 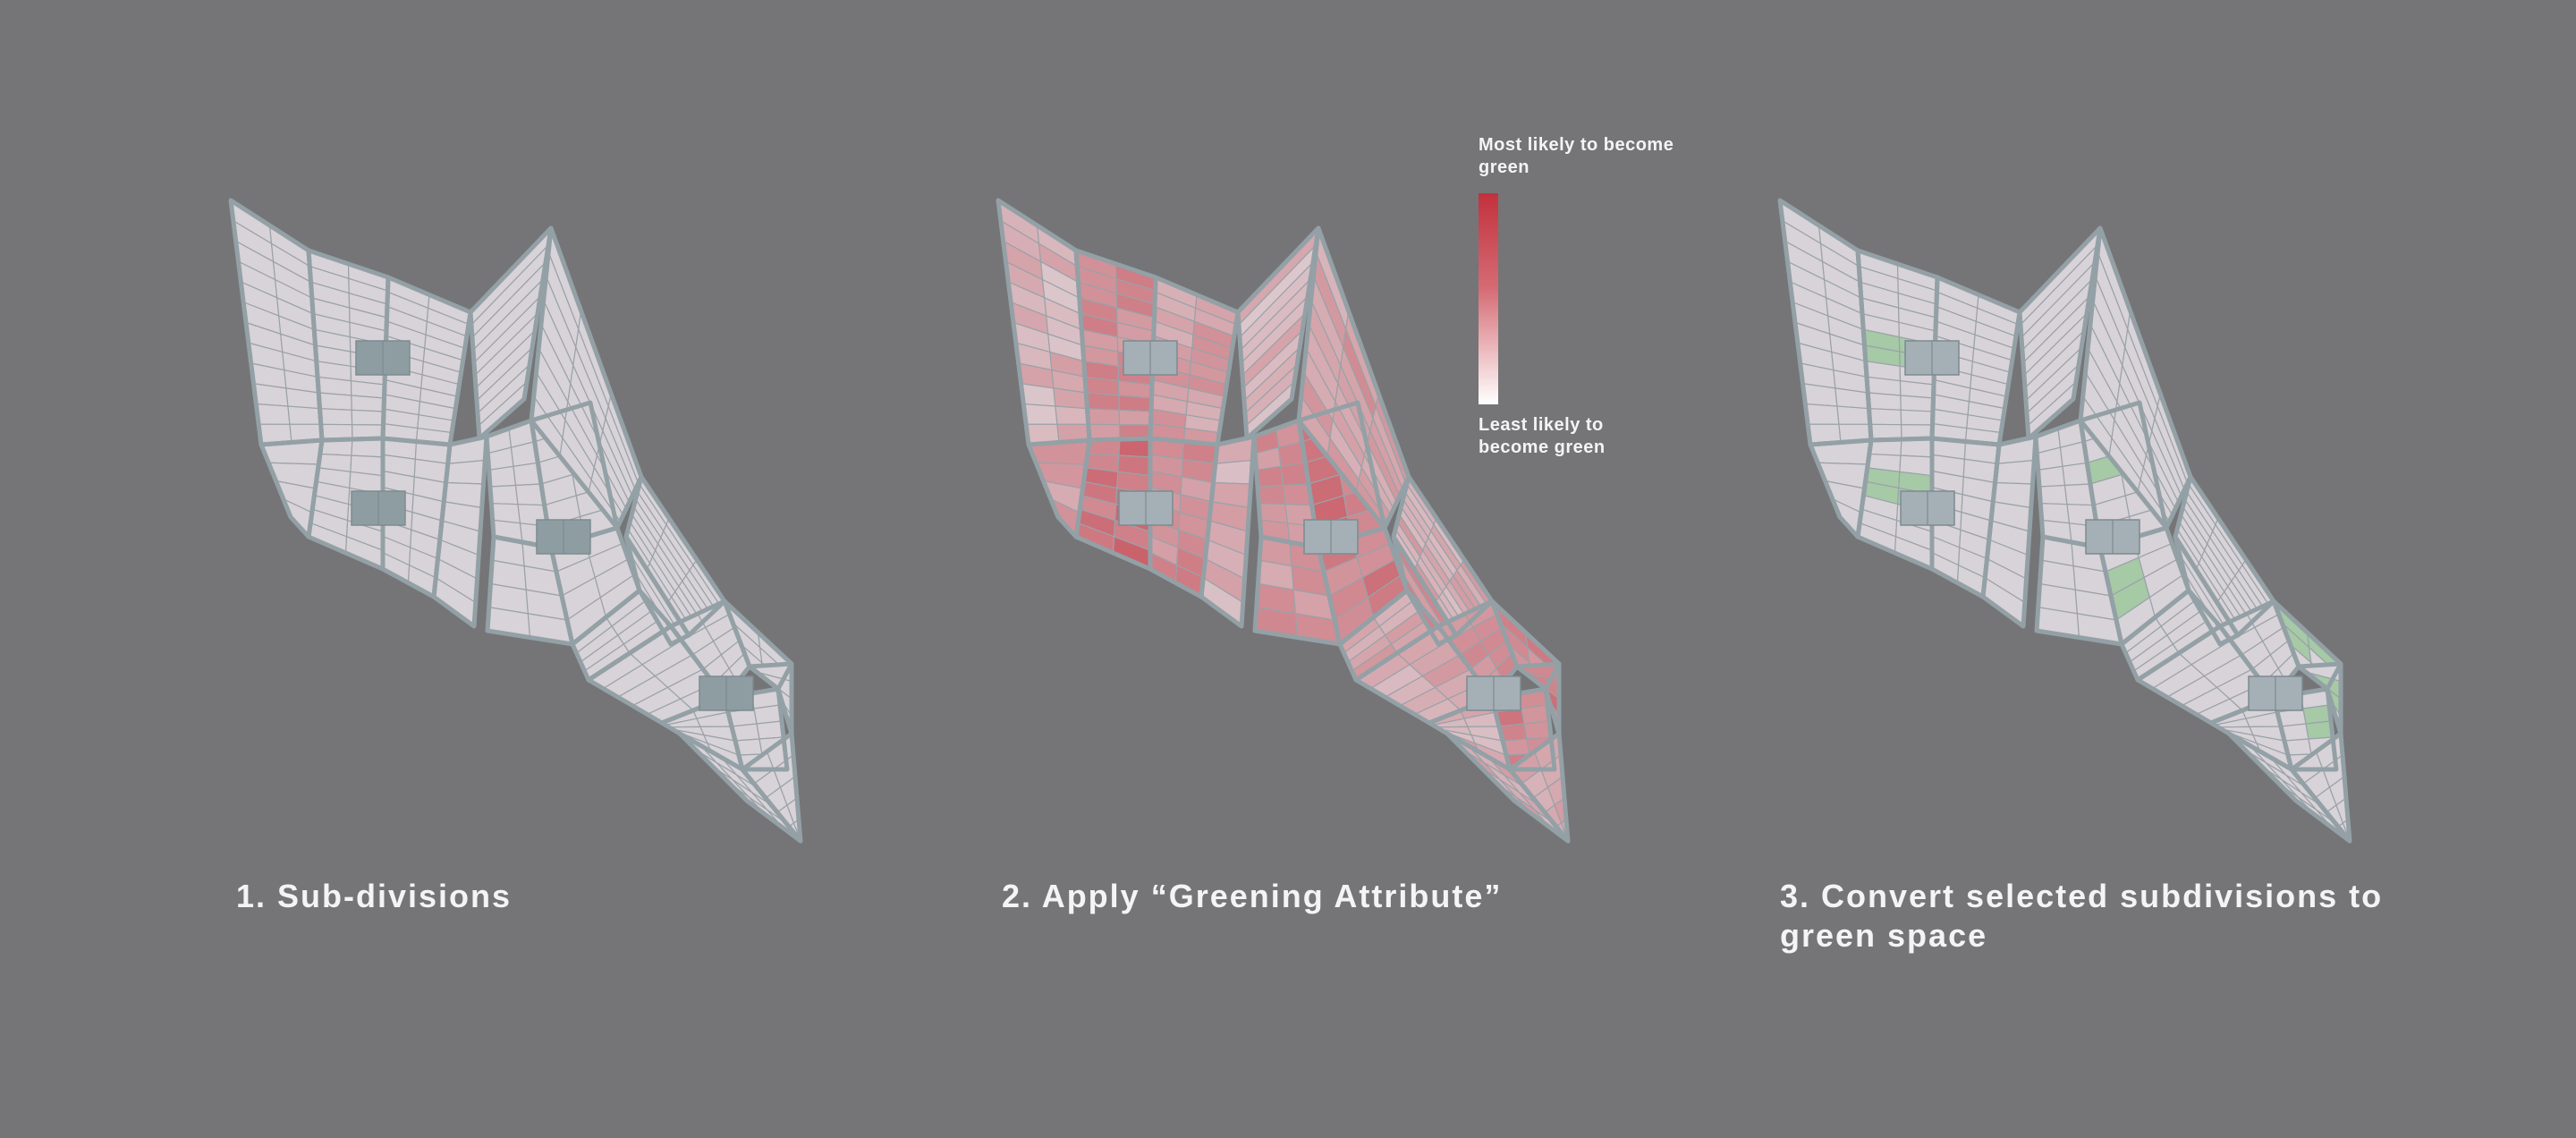 I want to click on roads, so click(x=1283, y=521).